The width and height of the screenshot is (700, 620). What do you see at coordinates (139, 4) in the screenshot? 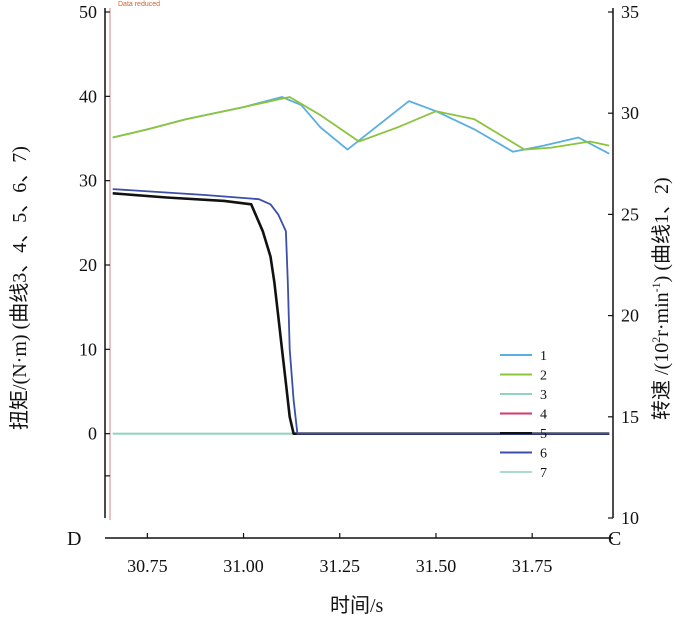
I see `data-reduced-note: Data reduced` at bounding box center [139, 4].